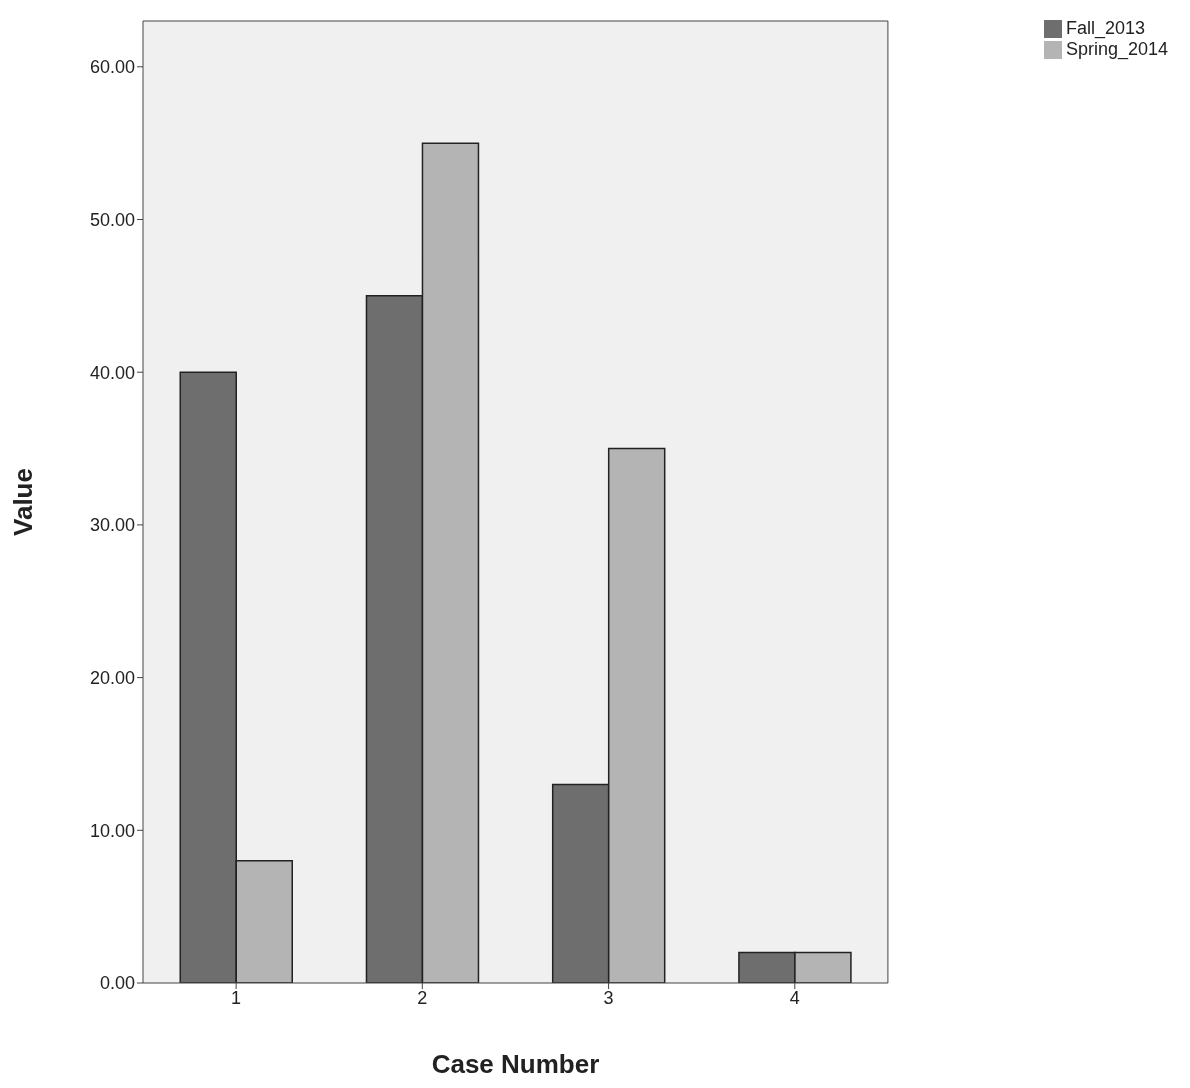  What do you see at coordinates (112, 677) in the screenshot?
I see `y-tick-label: 20.00` at bounding box center [112, 677].